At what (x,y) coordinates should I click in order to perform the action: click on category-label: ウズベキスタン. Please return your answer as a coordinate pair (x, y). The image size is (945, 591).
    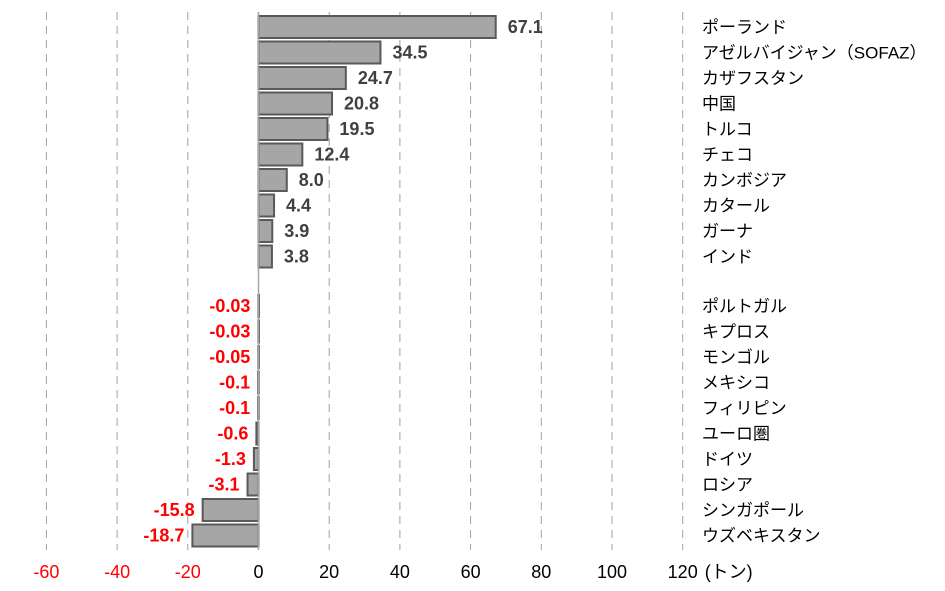
    Looking at the image, I should click on (761, 536).